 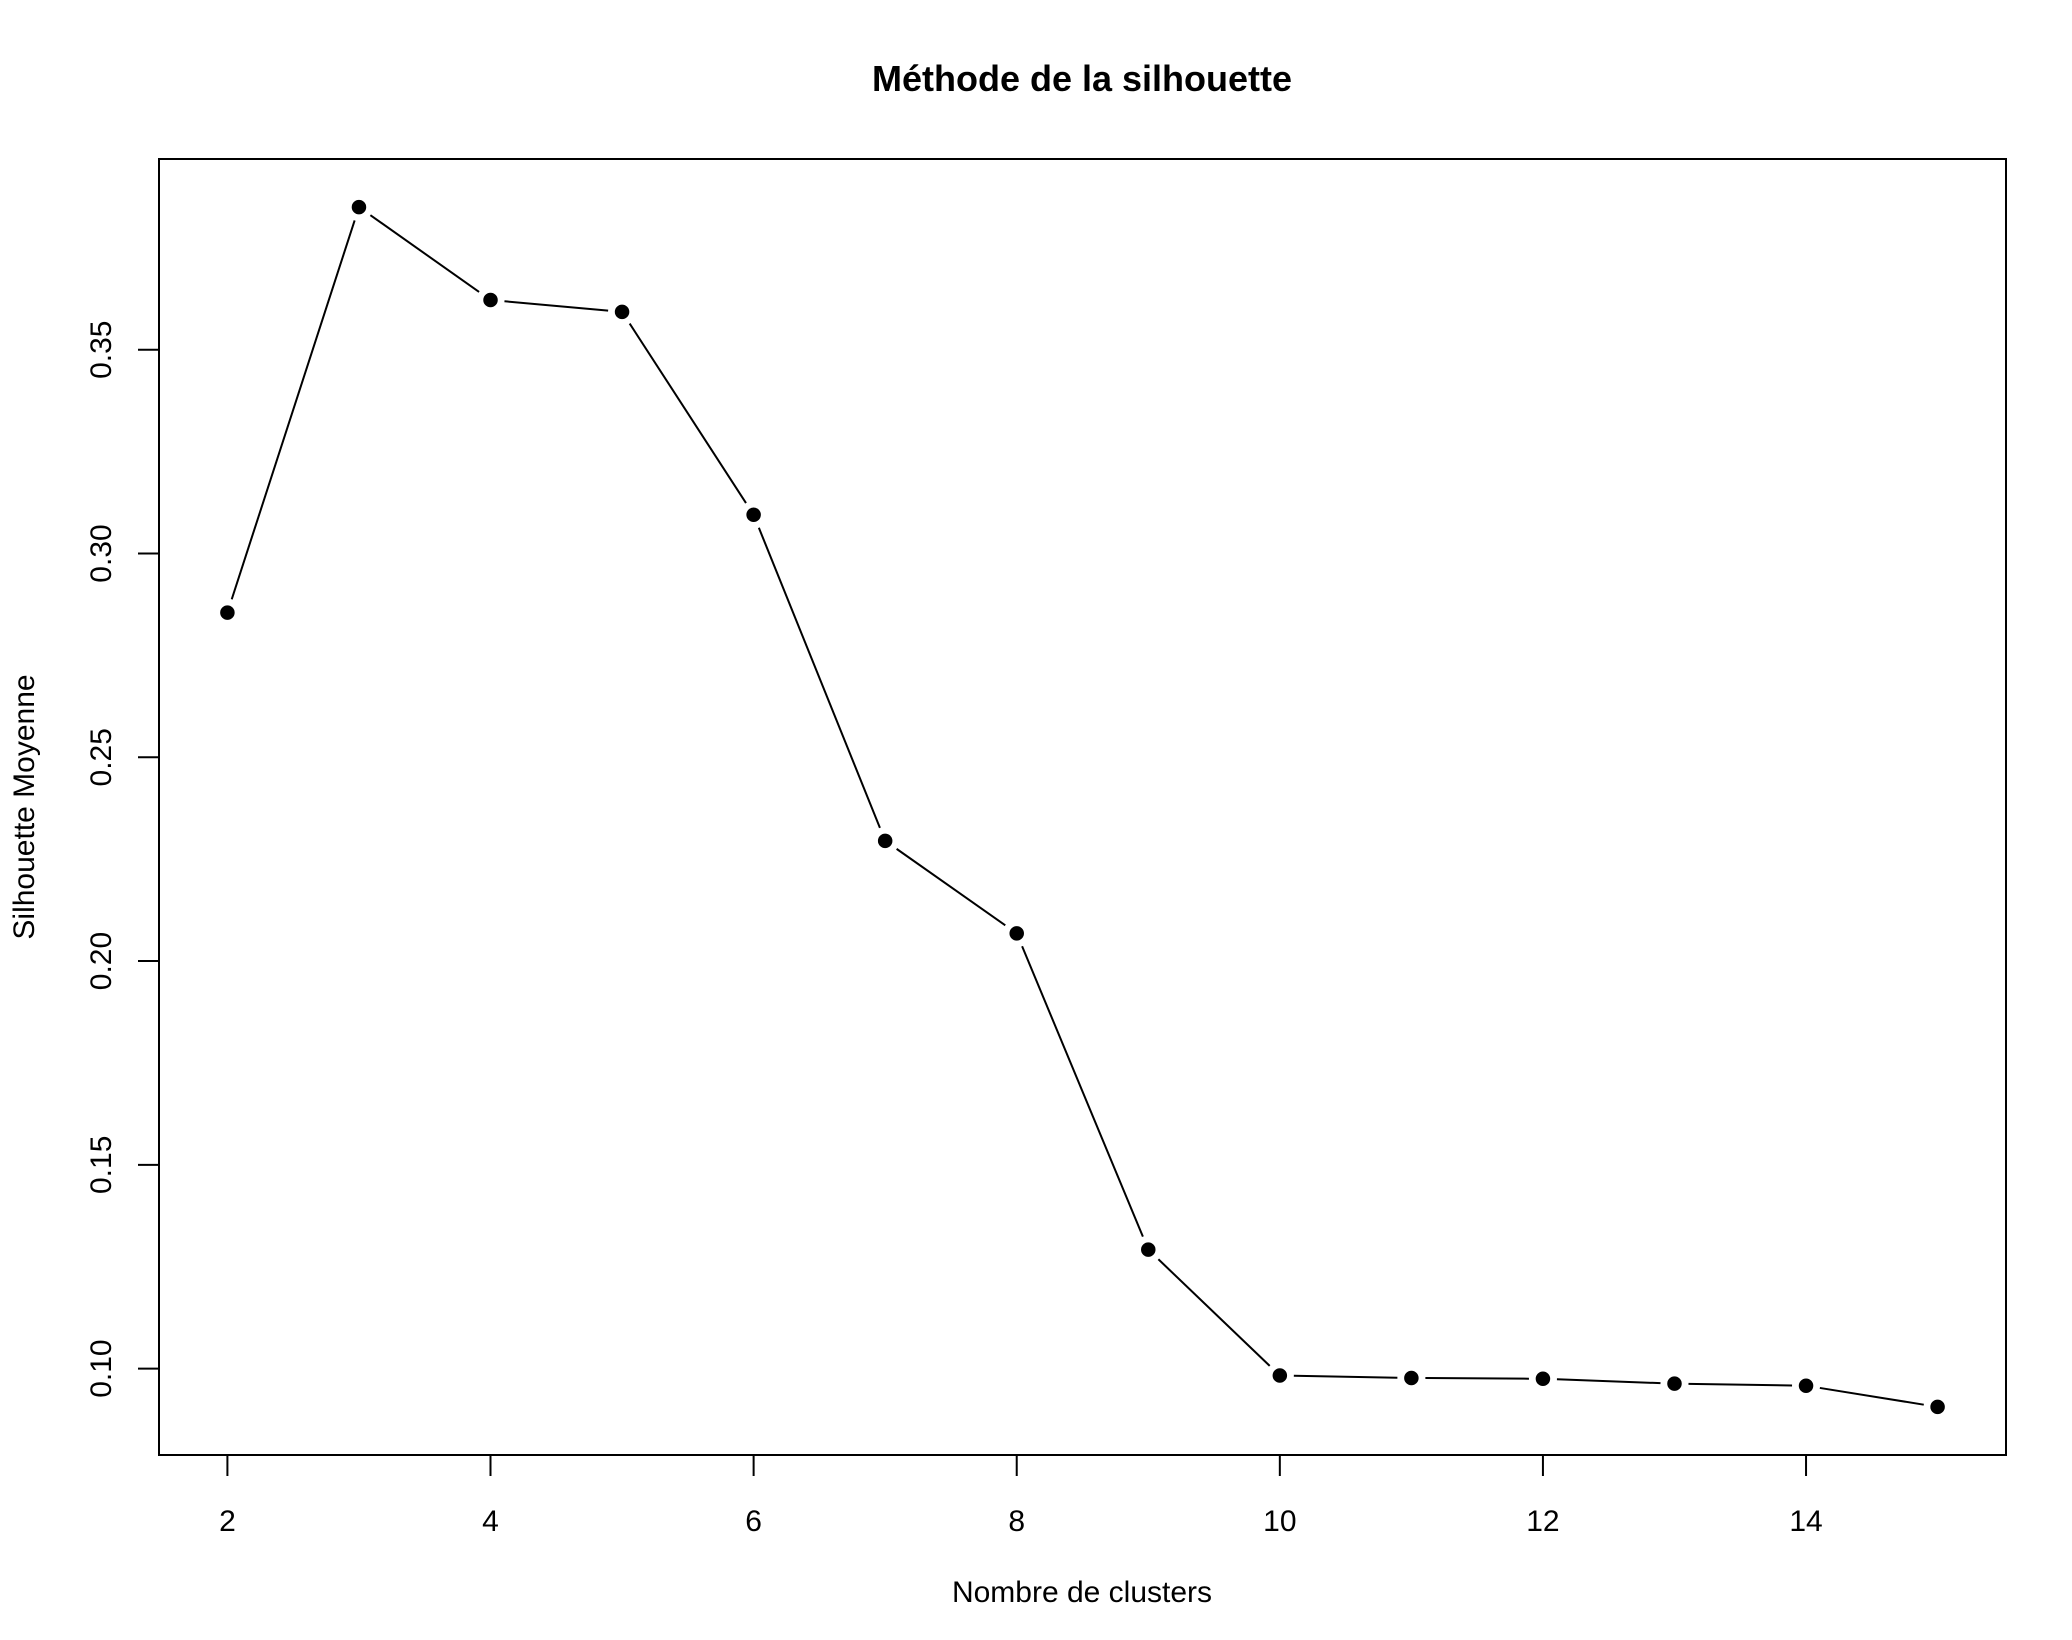 What do you see at coordinates (101, 961) in the screenshot?
I see `y-tick-label: 0.20` at bounding box center [101, 961].